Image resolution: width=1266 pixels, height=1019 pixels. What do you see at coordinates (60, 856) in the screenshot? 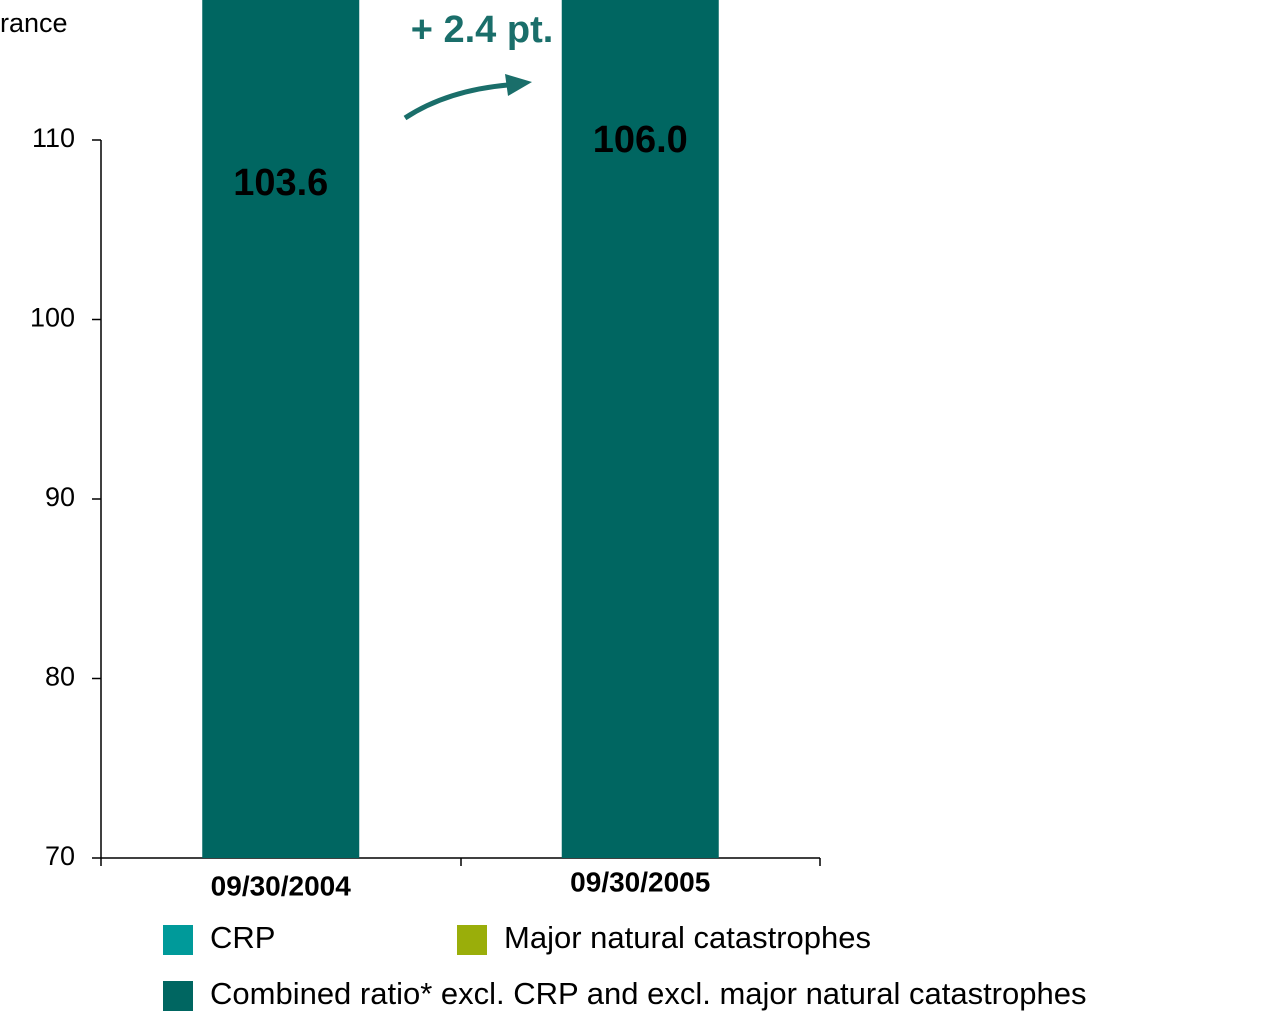
I see `y-tick-label: 70` at bounding box center [60, 856].